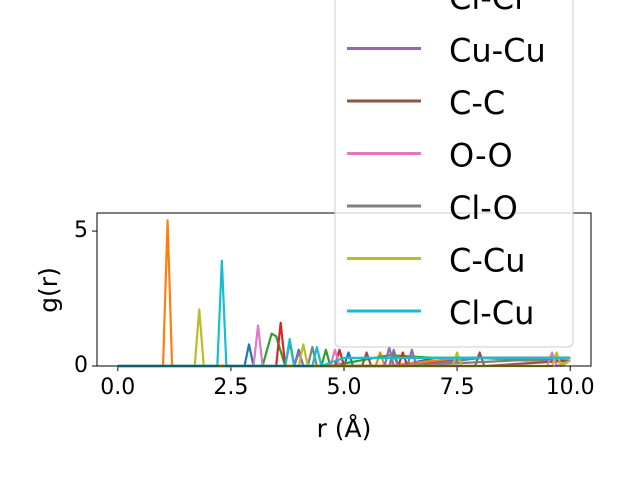 This screenshot has width=640, height=480. Describe the element at coordinates (117, 387) in the screenshot. I see `x-tick-label: 0.0` at that location.